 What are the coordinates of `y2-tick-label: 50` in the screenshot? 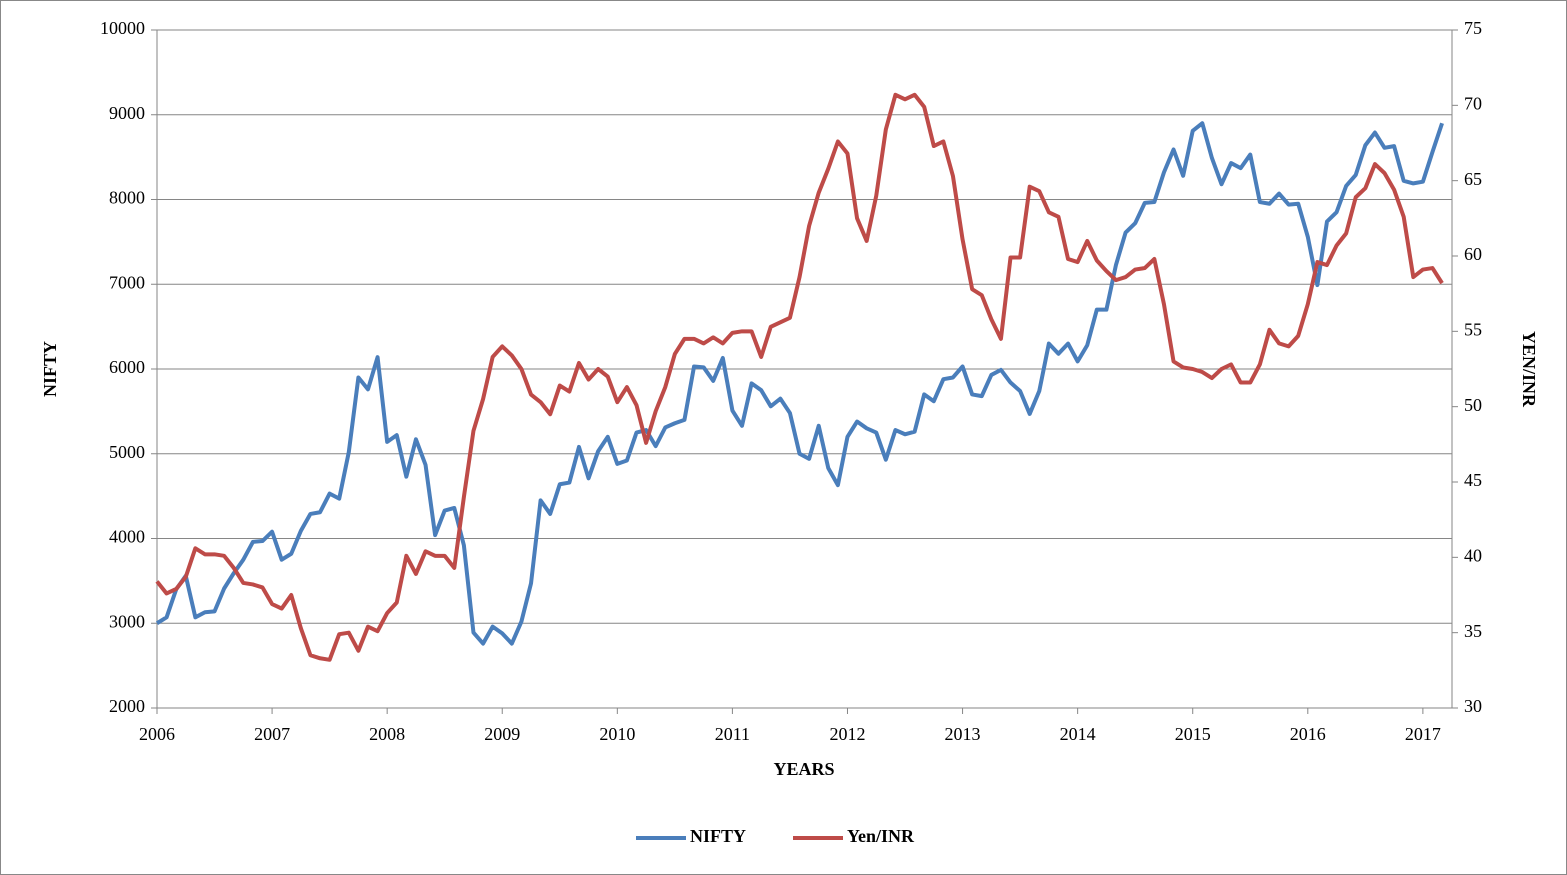 It's located at (1473, 405).